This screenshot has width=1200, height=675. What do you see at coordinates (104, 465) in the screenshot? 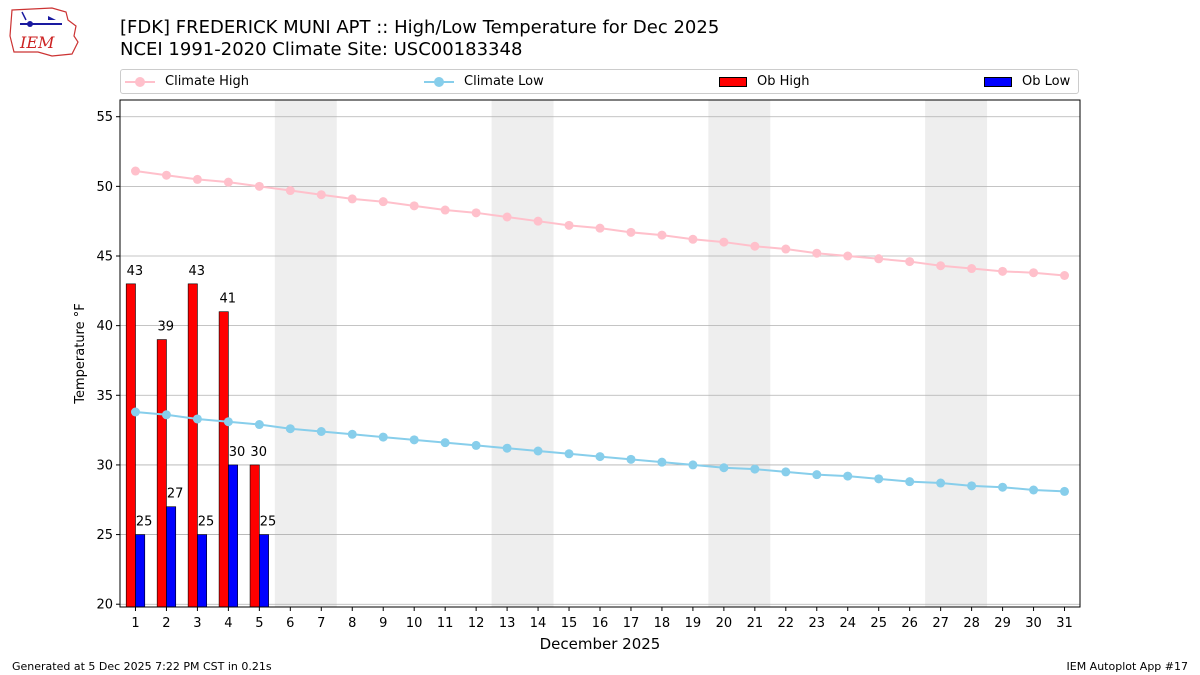
I see `y-tick-label: 30` at bounding box center [104, 465].